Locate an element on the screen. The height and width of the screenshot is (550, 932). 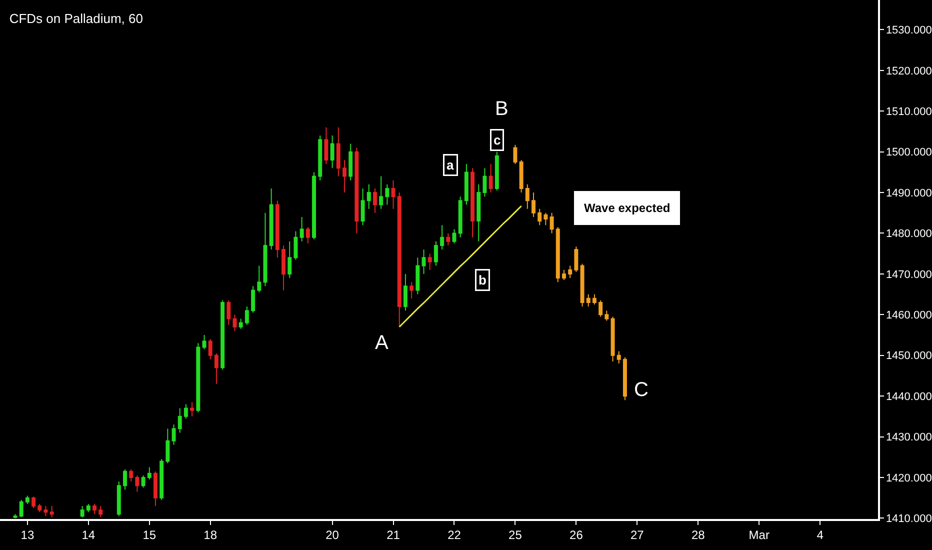
x-tick-label: 21 is located at coordinates (393, 535).